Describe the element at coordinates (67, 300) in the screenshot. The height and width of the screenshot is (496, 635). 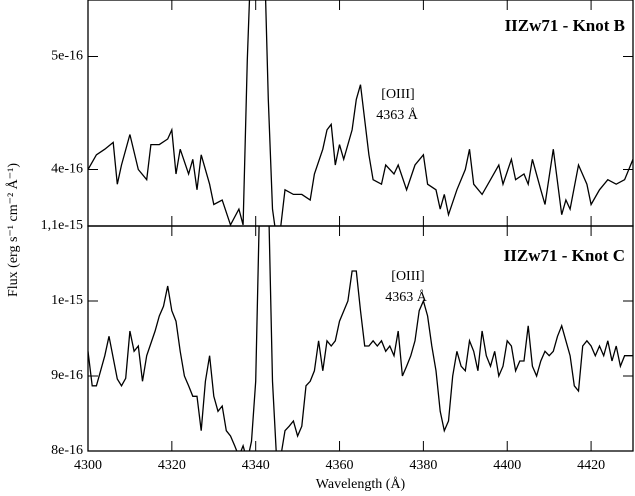
I see `y-tick-label: 1e-15` at that location.